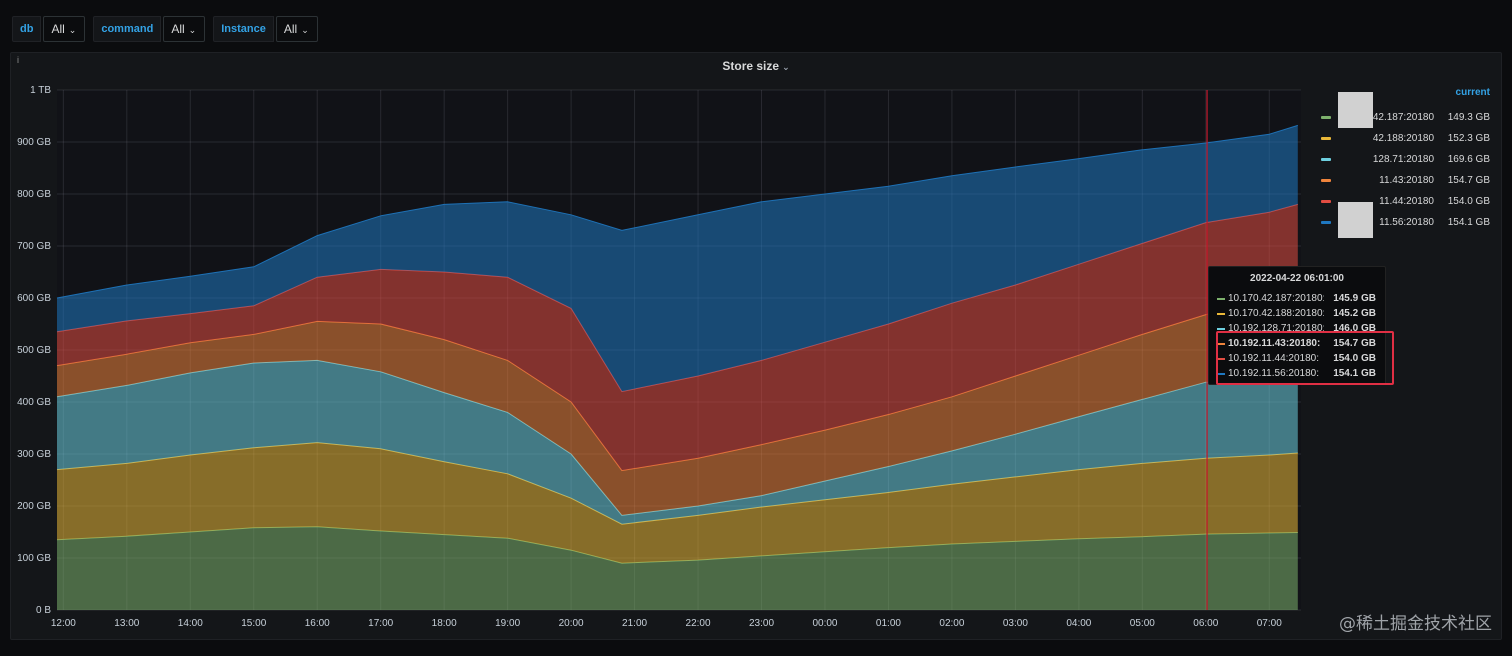 The width and height of the screenshot is (1512, 656). What do you see at coordinates (1472, 92) in the screenshot?
I see `legend-header-current: current` at bounding box center [1472, 92].